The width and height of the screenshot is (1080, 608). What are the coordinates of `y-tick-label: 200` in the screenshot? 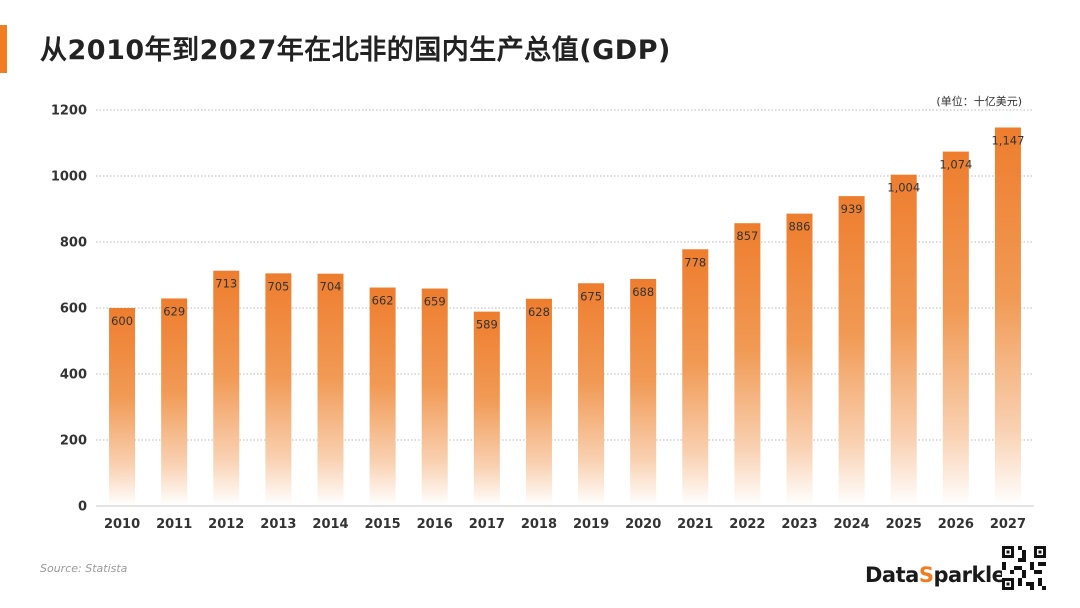 It's located at (73, 441).